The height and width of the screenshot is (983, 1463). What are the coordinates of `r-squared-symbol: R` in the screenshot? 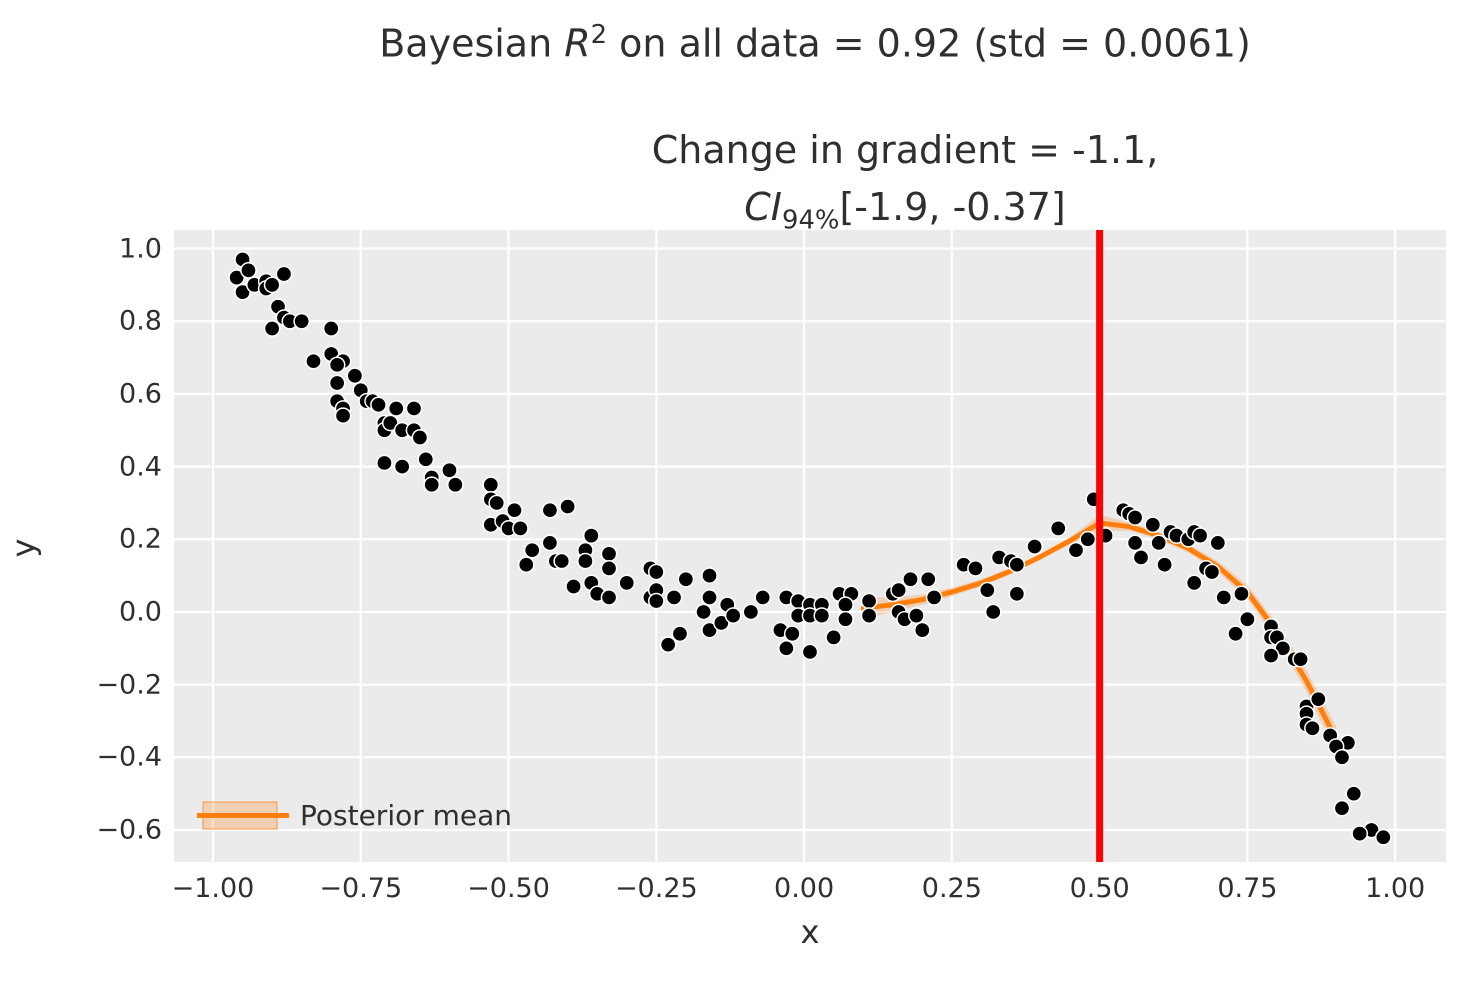 It's located at (577, 43).